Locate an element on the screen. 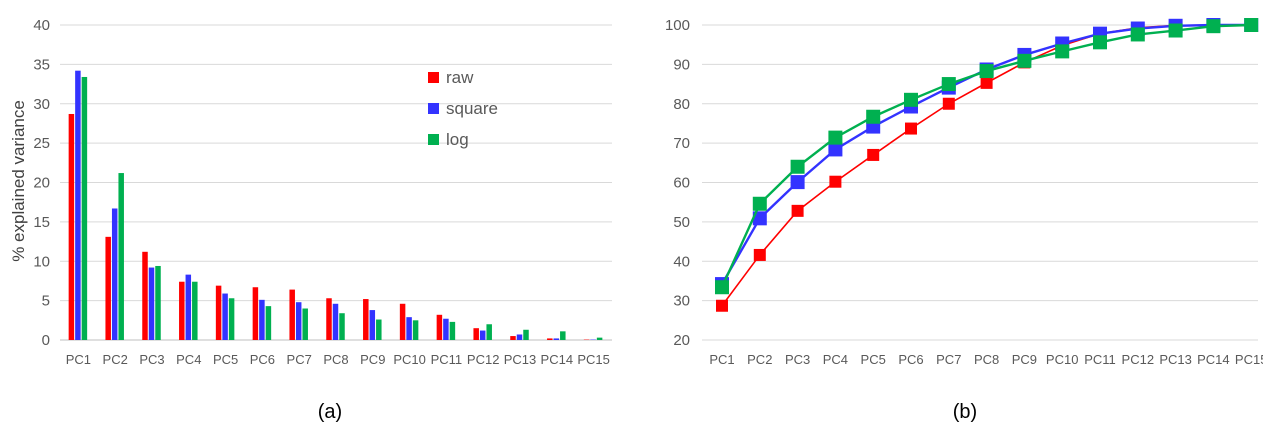 The width and height of the screenshot is (1263, 428). chart-b-x-tick: PC6 is located at coordinates (910, 359).